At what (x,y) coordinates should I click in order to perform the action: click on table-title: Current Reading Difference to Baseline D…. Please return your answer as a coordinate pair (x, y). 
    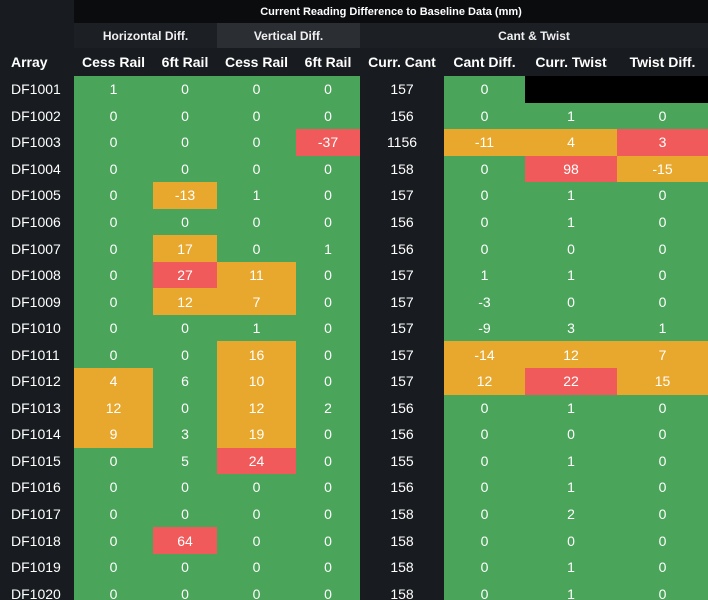
    Looking at the image, I should click on (391, 11).